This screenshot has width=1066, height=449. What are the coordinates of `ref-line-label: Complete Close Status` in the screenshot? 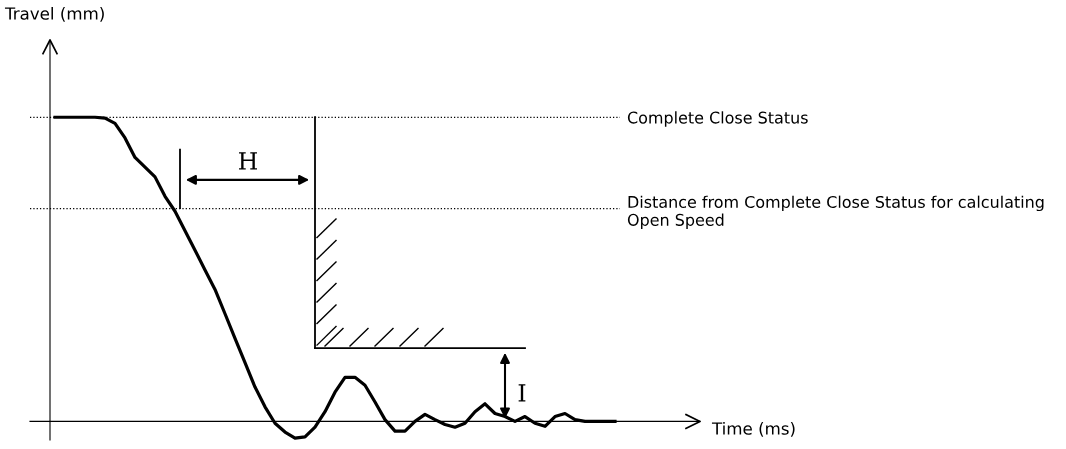 It's located at (717, 119).